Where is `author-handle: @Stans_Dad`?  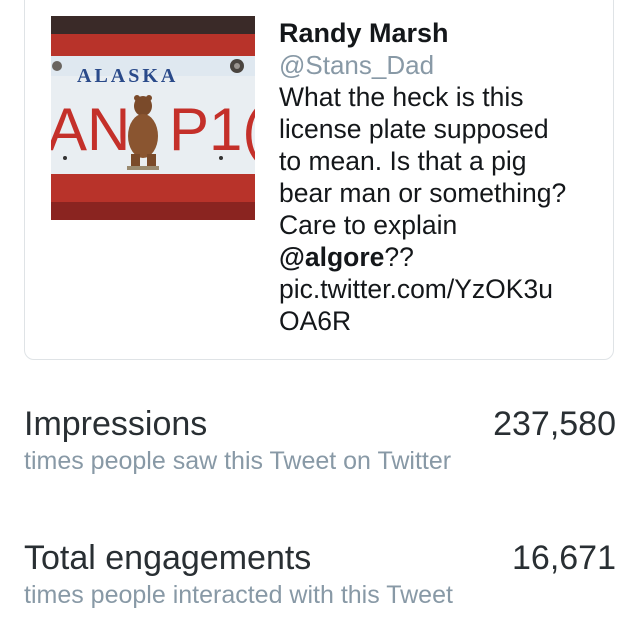 author-handle: @Stans_Dad is located at coordinates (357, 65).